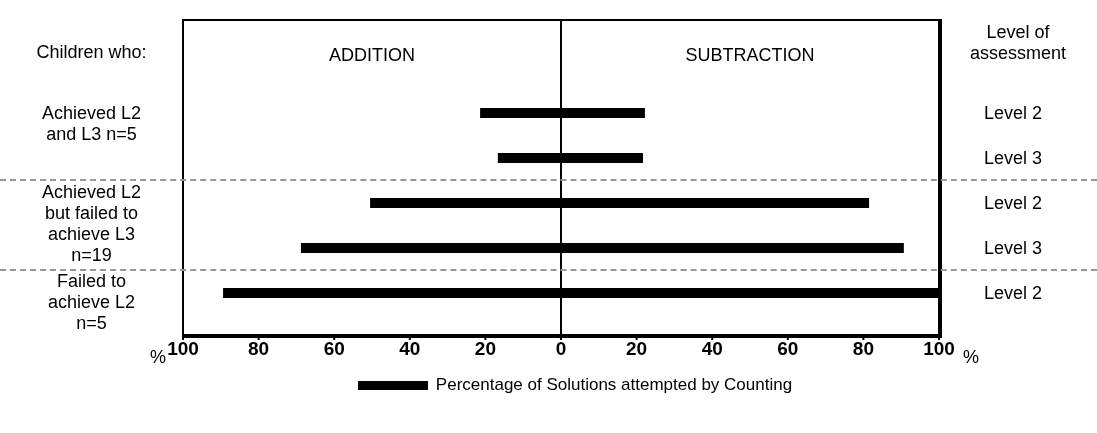 This screenshot has height=433, width=1097. I want to click on text: Level of assessment, so click(1017, 43).